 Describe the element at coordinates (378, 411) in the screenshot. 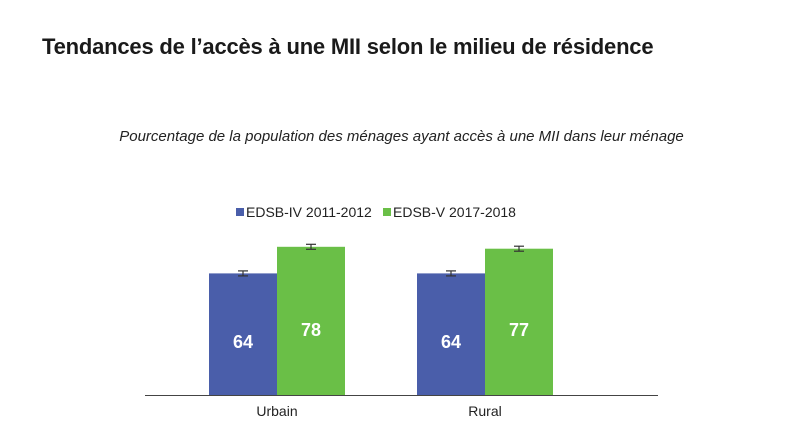

I see `x-axis-labels: Urbain Rural` at that location.